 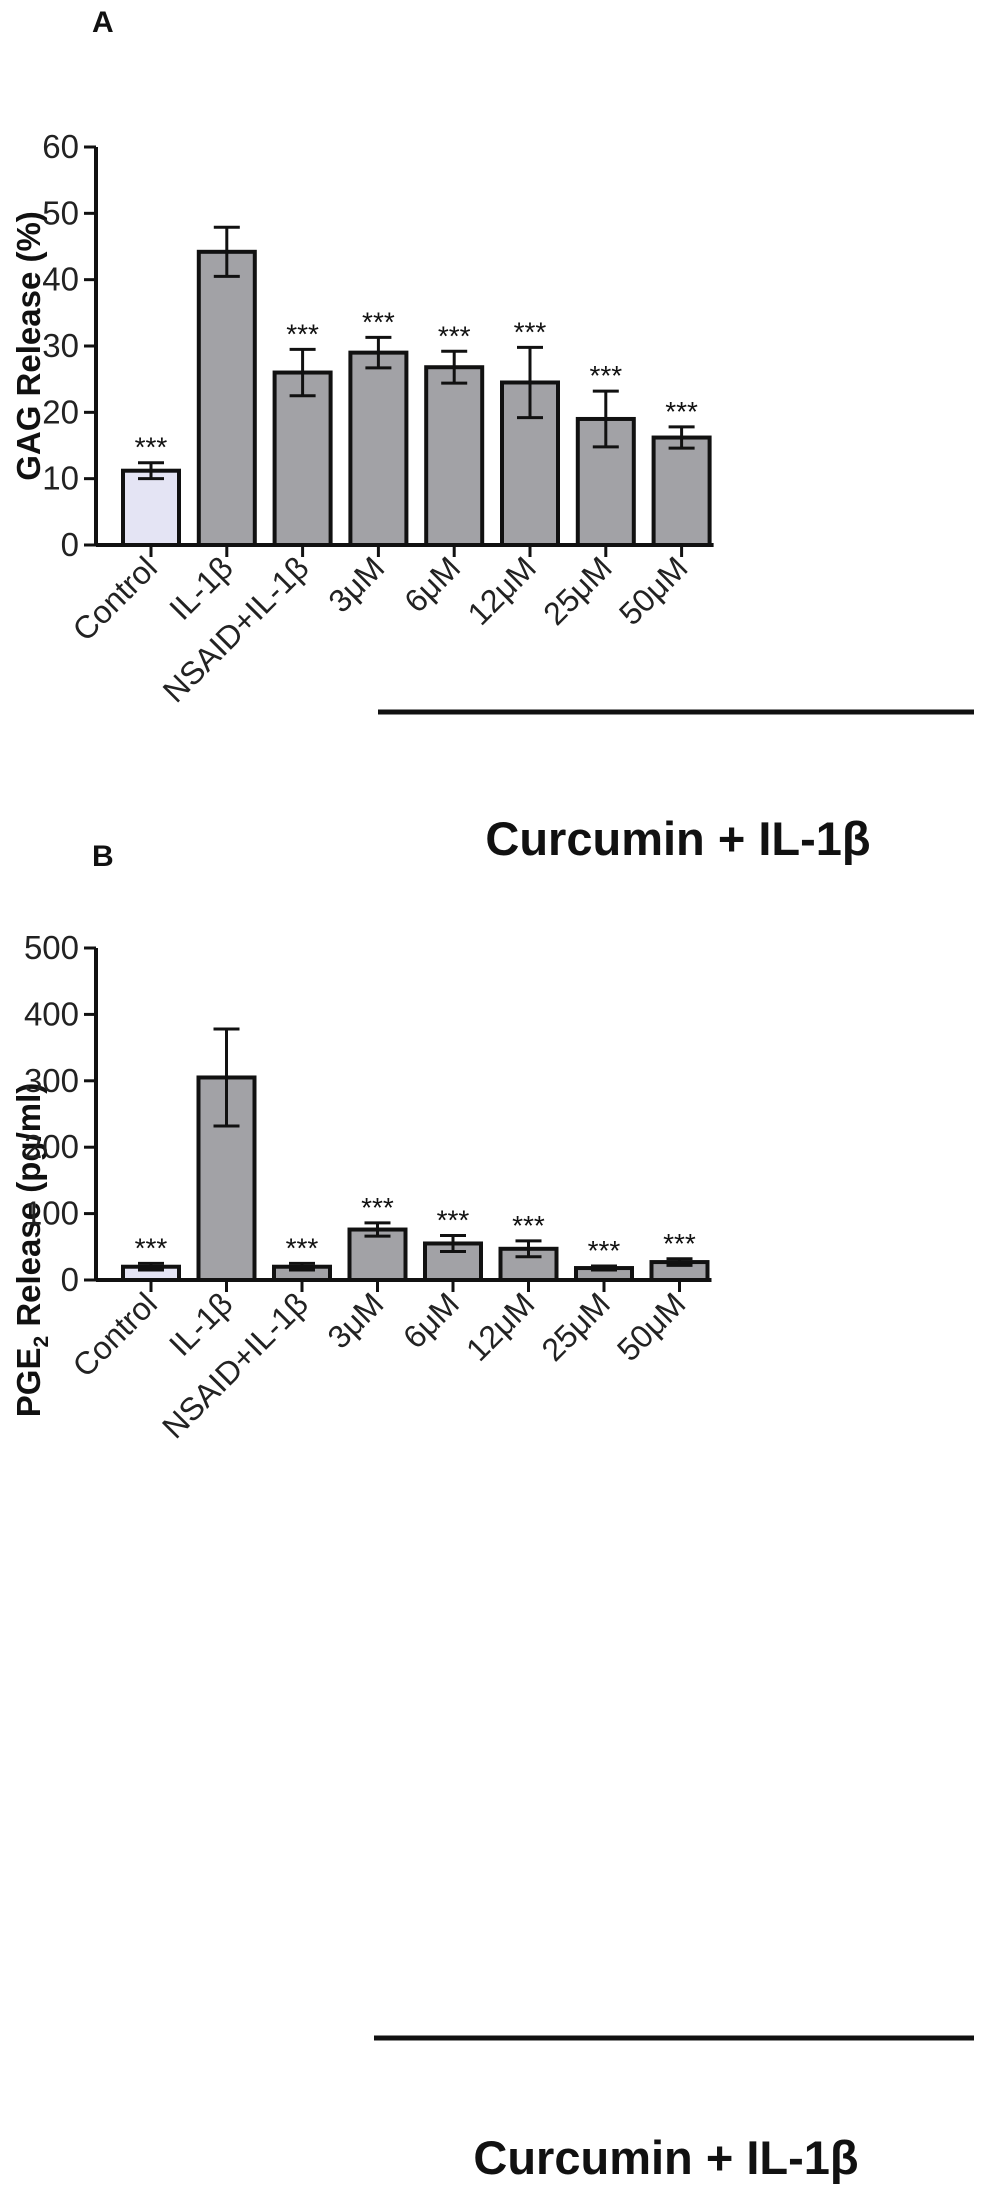 What do you see at coordinates (41, 1342) in the screenshot?
I see `panel-b-ylabel-subscript: 2` at bounding box center [41, 1342].